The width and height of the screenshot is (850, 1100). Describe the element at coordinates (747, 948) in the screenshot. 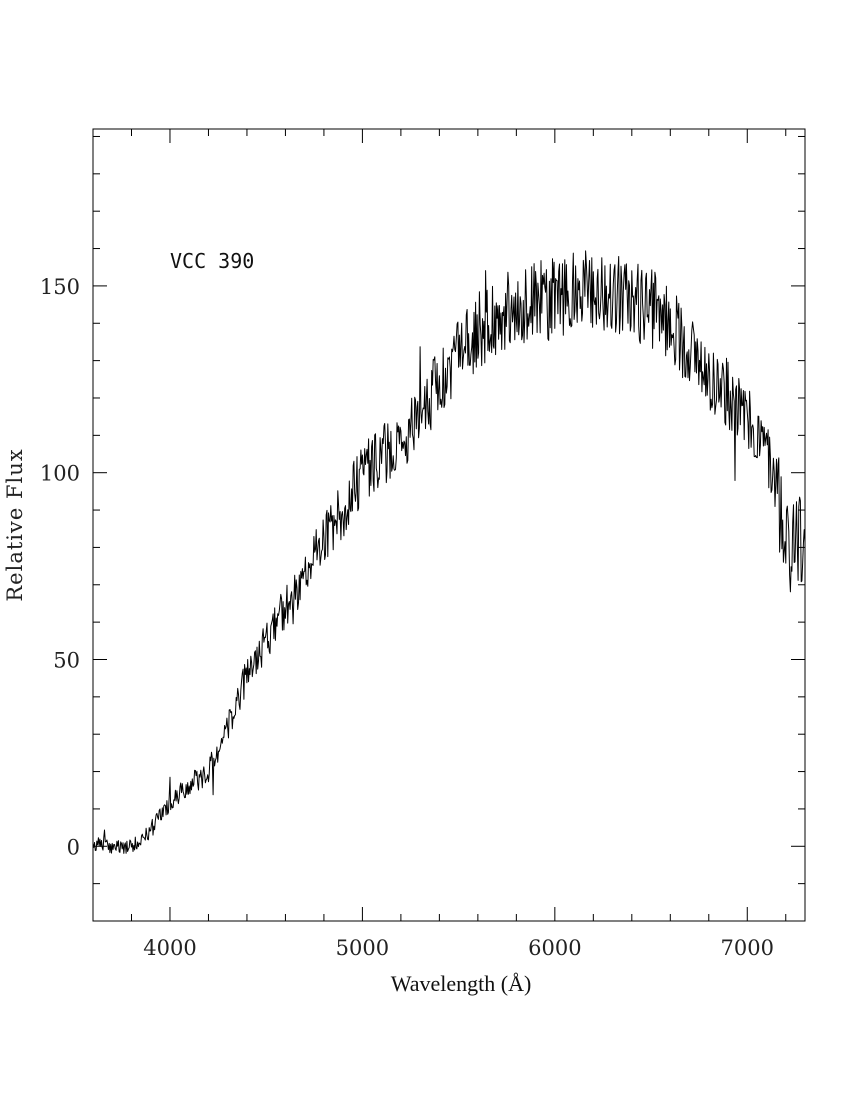

I see `x-tick-label: 7000` at that location.